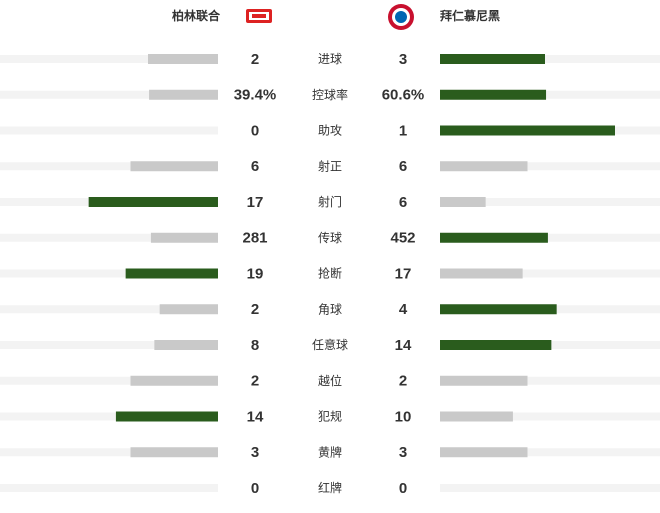 Image resolution: width=660 pixels, height=513 pixels. What do you see at coordinates (330, 452) in the screenshot?
I see `stat-label: 黄牌` at bounding box center [330, 452].